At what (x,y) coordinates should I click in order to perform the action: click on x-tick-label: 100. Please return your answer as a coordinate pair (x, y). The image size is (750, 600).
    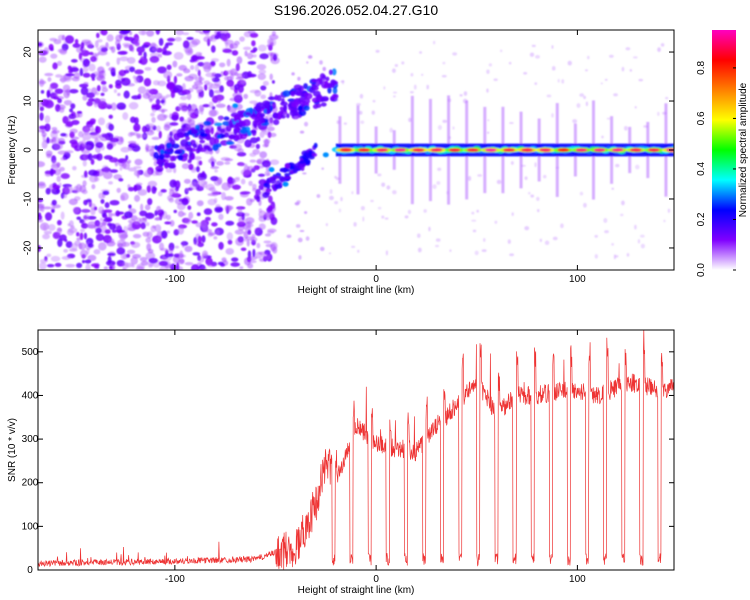
    Looking at the image, I should click on (577, 579).